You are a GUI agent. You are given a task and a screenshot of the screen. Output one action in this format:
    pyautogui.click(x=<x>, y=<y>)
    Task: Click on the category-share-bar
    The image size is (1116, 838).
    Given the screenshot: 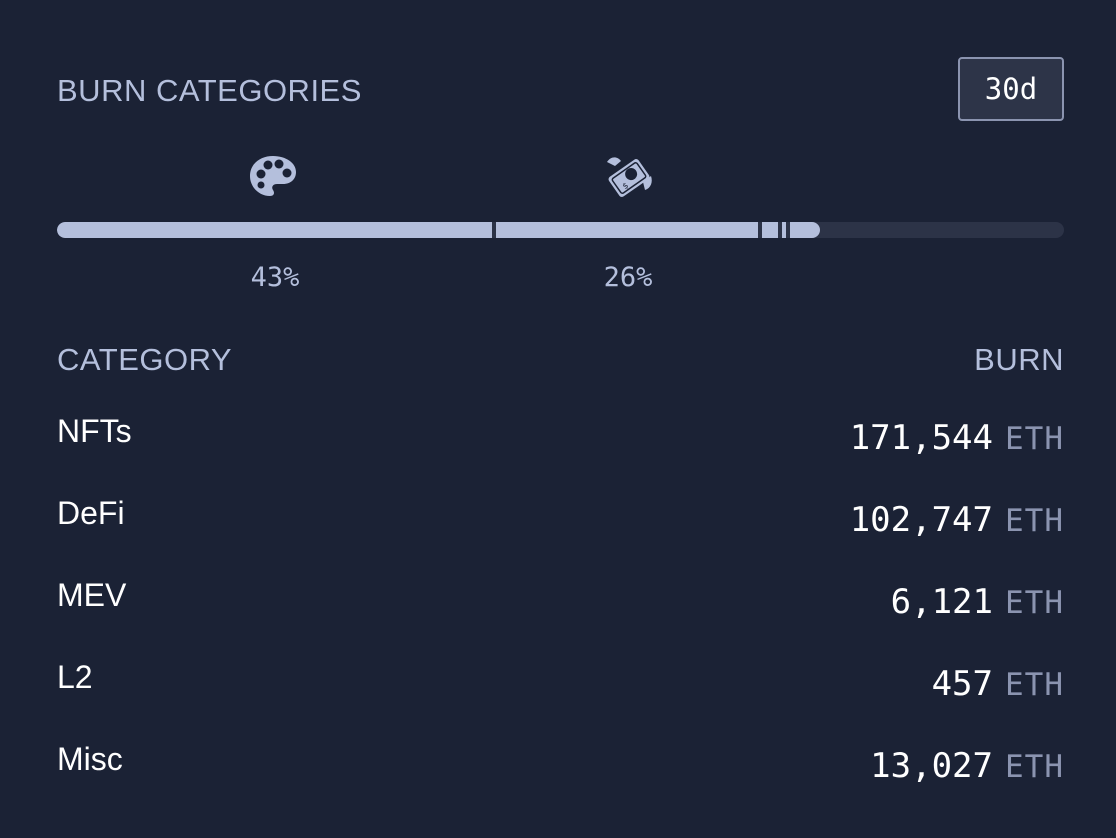 What is the action you would take?
    pyautogui.click(x=560, y=230)
    